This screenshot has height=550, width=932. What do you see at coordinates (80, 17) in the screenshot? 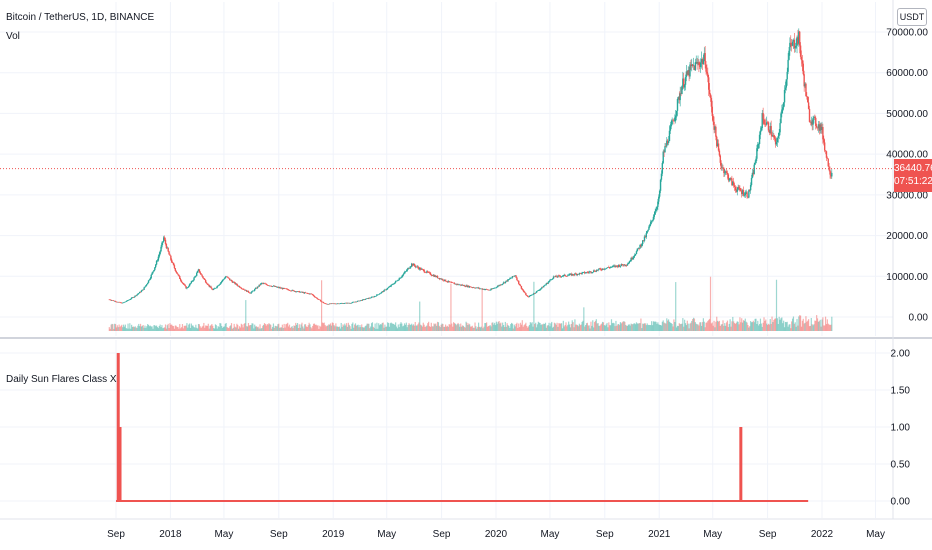
I see `symbol-title: Bitcoin / TetherUS, 1D, BINANCE` at bounding box center [80, 17].